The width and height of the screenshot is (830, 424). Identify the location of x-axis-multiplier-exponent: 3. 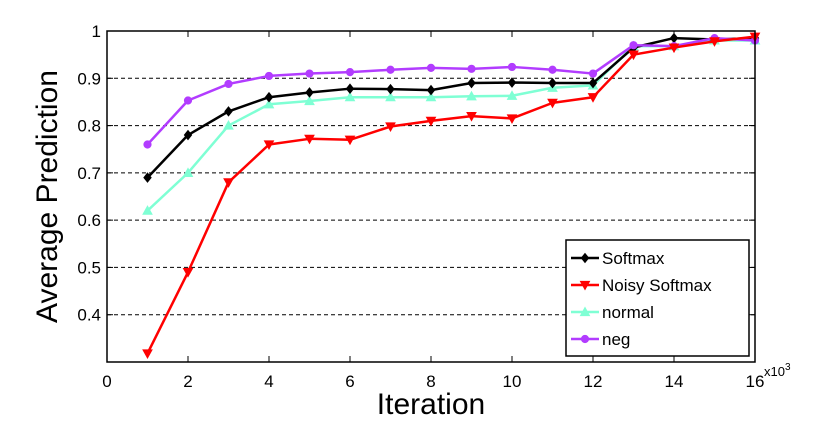
(788, 367).